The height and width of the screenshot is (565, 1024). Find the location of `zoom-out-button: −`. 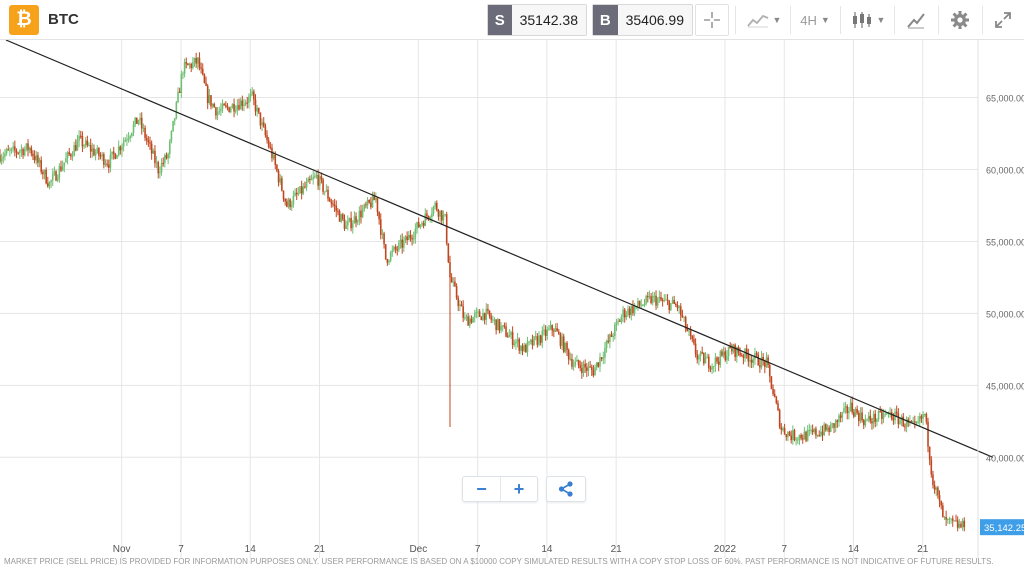

zoom-out-button: − is located at coordinates (481, 488).